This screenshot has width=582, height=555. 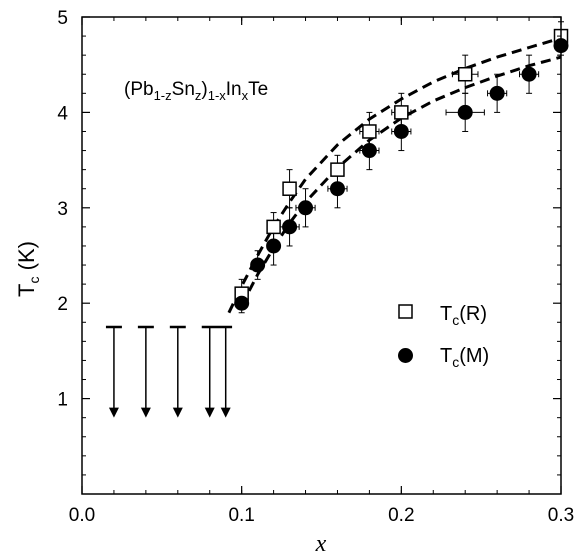 What do you see at coordinates (62, 400) in the screenshot?
I see `y-tick-label: 1` at bounding box center [62, 400].